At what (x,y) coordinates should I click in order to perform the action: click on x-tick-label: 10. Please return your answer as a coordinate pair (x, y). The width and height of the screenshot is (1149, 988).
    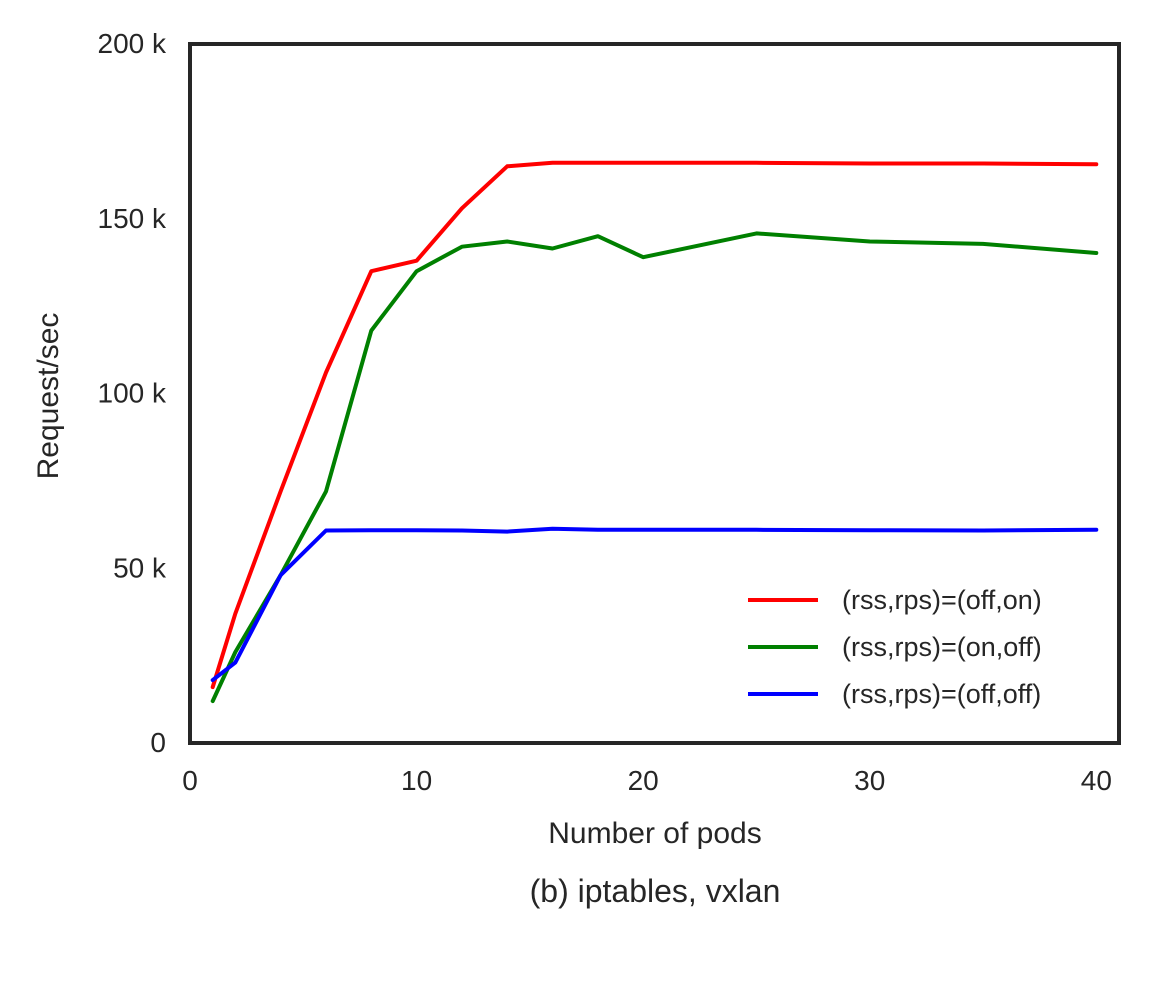
    Looking at the image, I should click on (416, 780).